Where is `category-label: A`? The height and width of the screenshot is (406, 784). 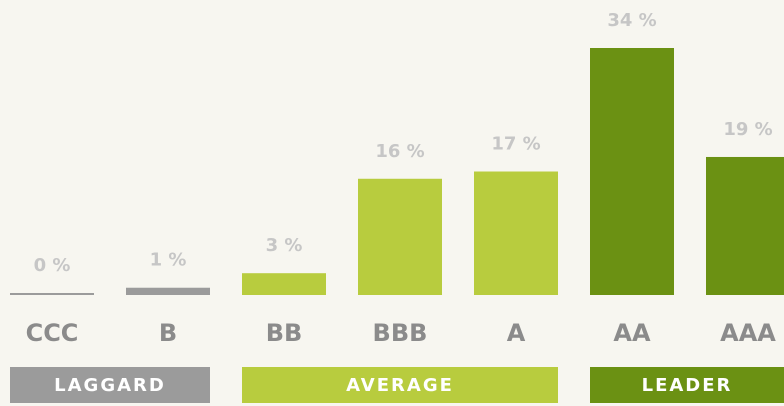
category-label: A is located at coordinates (516, 333).